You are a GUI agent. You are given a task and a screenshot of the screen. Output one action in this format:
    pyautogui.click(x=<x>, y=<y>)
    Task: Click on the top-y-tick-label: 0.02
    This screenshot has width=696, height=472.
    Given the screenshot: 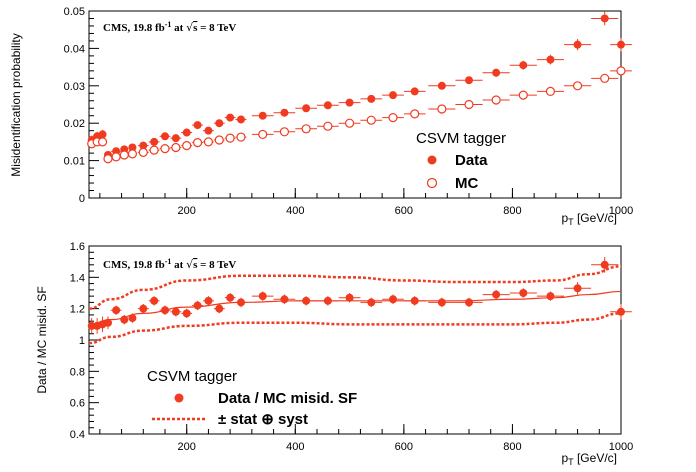 What is the action you would take?
    pyautogui.click(x=74, y=124)
    